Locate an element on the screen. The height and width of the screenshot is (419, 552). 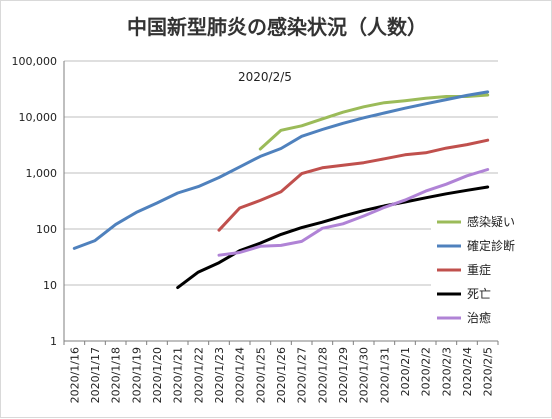
x-tick-label: 2020/1/17 is located at coordinates (95, 375).